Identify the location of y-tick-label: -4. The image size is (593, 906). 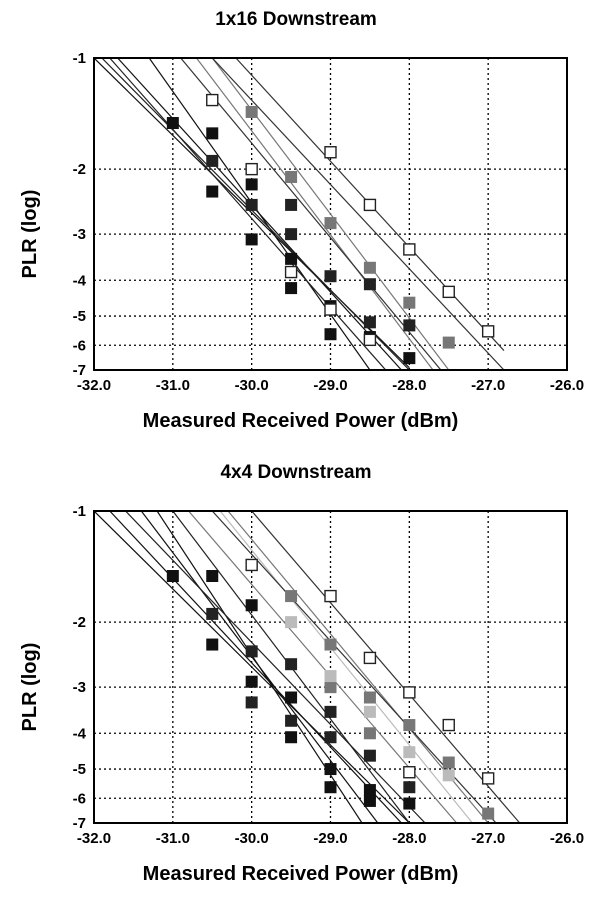
(80, 733).